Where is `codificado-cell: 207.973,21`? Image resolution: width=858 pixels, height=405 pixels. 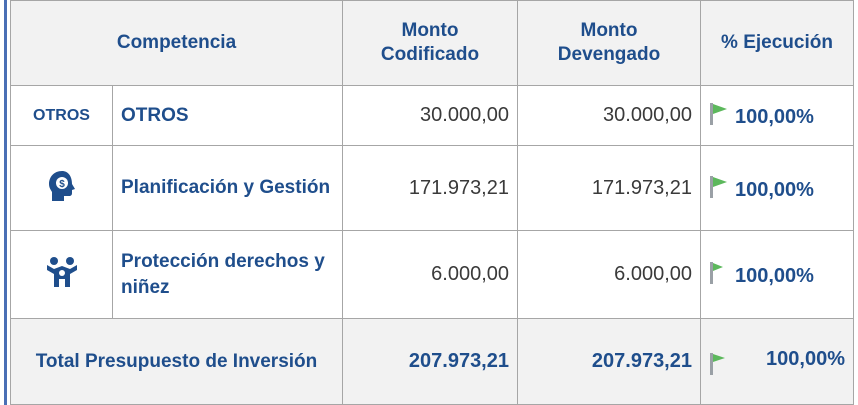 codificado-cell: 207.973,21 is located at coordinates (430, 361).